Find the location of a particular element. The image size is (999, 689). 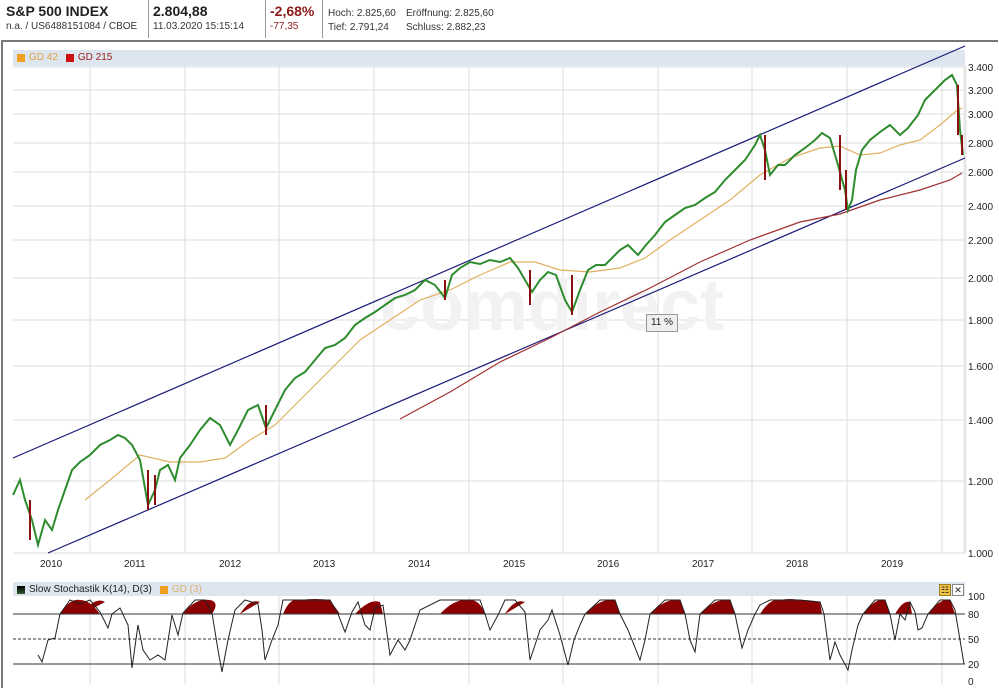

svg-text: 1.400 is located at coordinates (980, 421).